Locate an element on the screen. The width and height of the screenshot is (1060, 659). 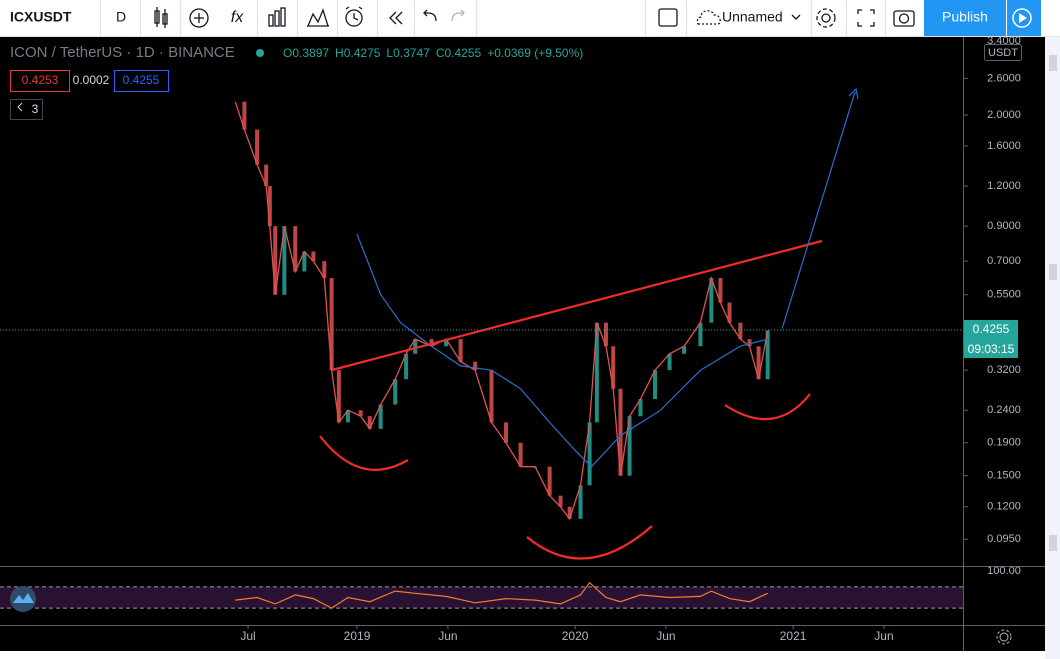
redo-button is located at coordinates (458, 15).